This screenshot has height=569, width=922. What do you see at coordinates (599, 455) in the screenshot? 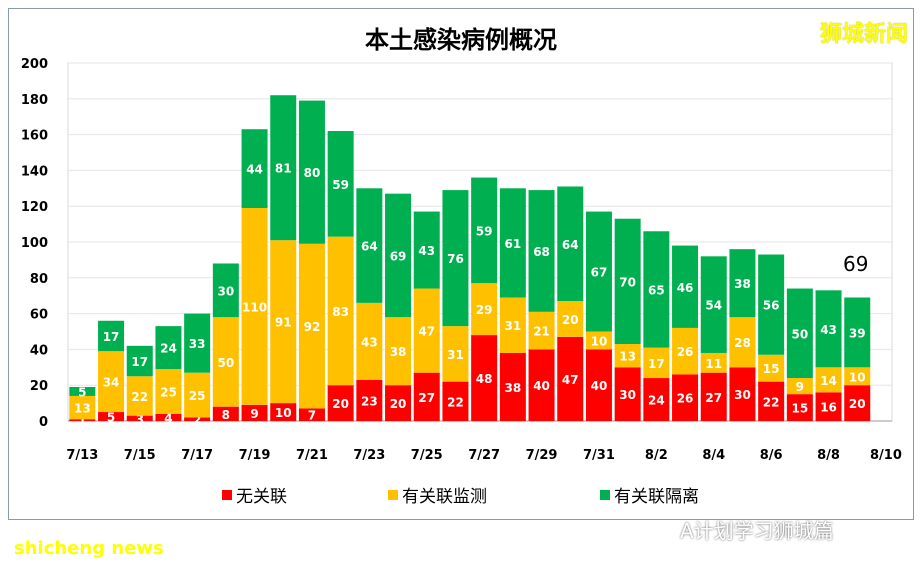
I see `x-tick-label: 7/31` at bounding box center [599, 455].